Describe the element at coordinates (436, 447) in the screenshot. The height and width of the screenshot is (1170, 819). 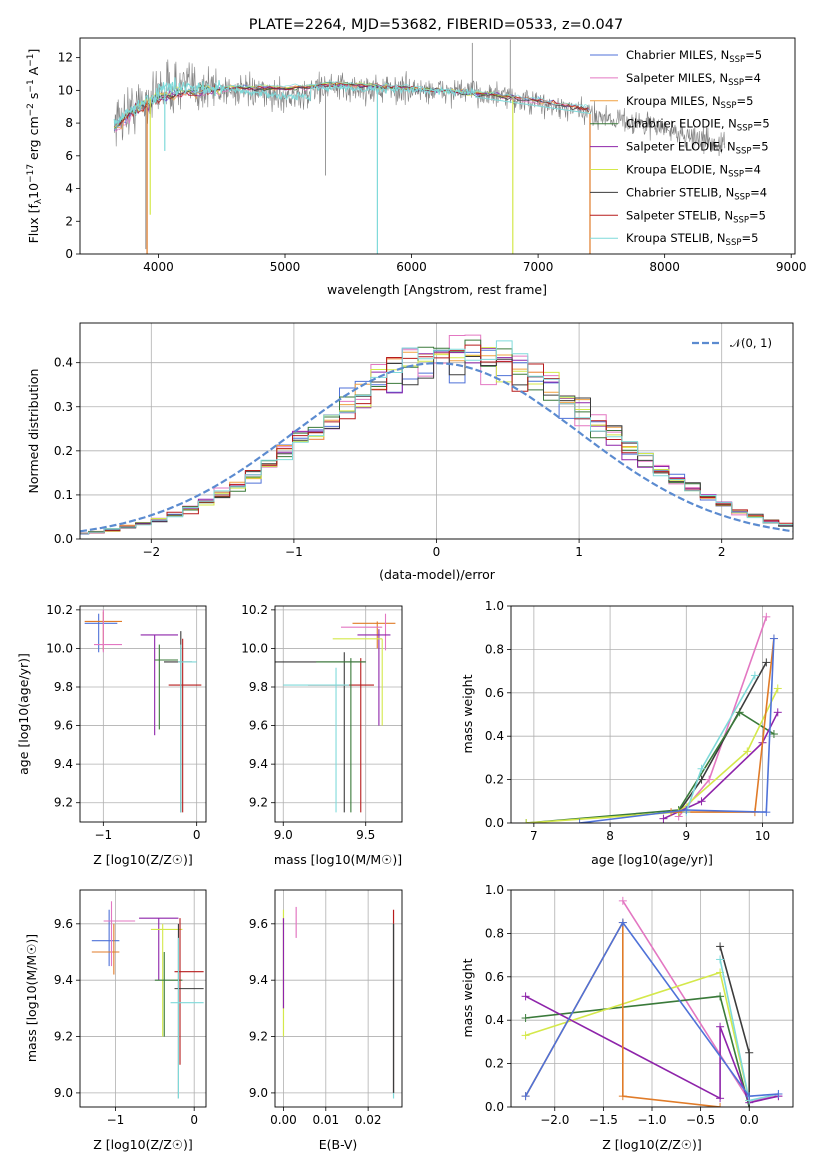
I see `gaussian-curve` at that location.